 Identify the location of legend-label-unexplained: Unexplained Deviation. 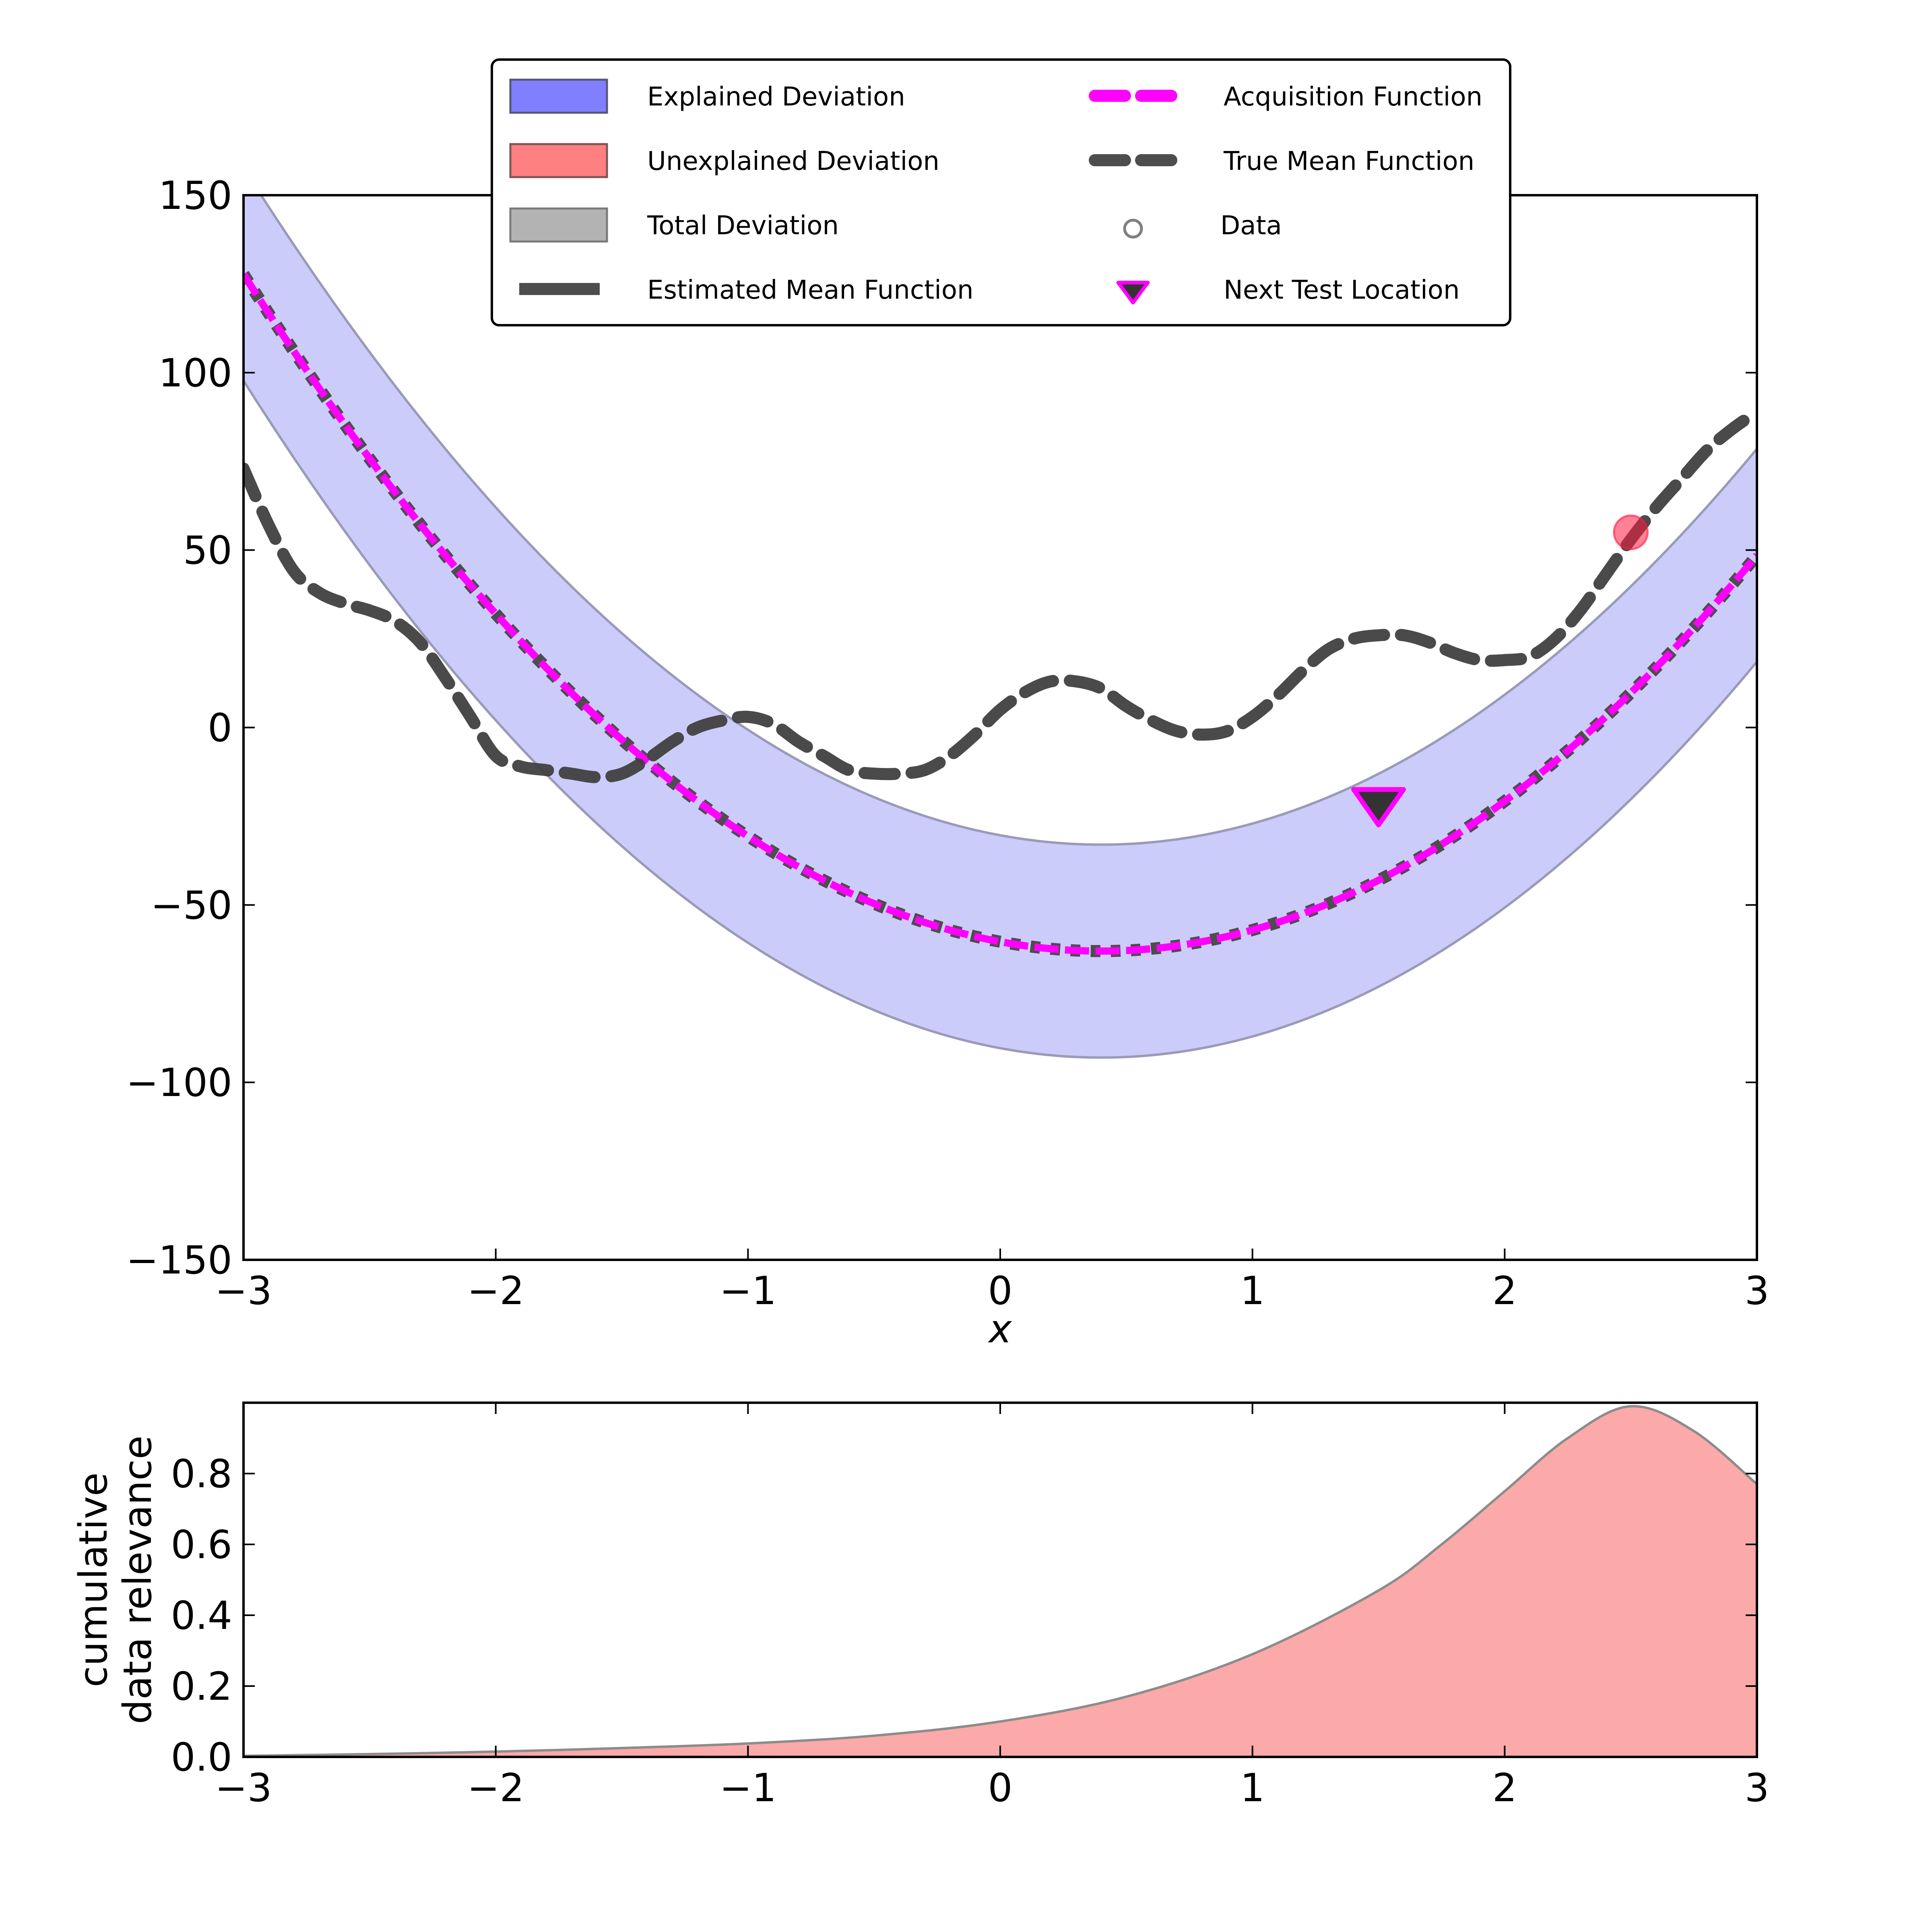
(793, 161).